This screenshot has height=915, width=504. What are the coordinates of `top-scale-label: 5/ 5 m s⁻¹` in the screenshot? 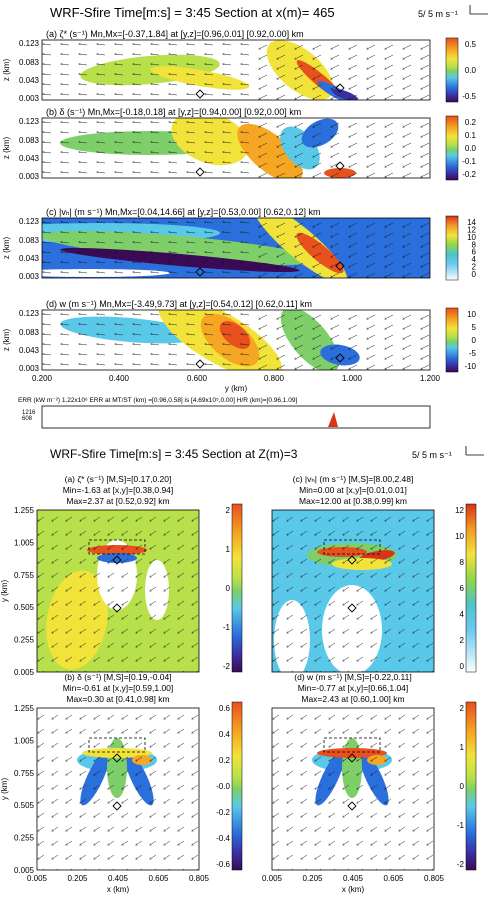 It's located at (438, 14).